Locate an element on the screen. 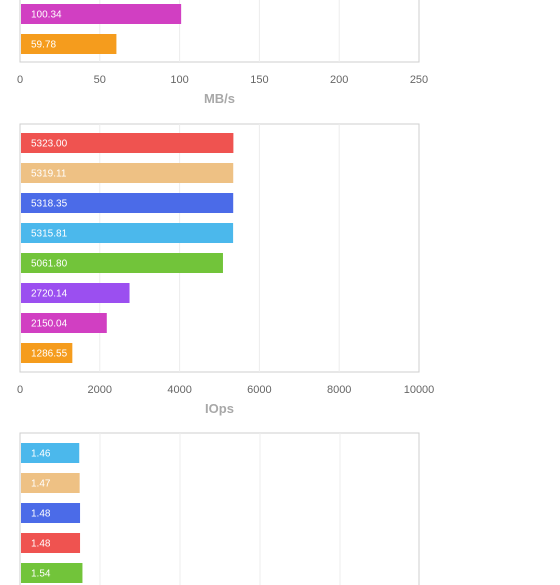 The height and width of the screenshot is (585, 560). x-tick-label: 8000 is located at coordinates (339, 390).